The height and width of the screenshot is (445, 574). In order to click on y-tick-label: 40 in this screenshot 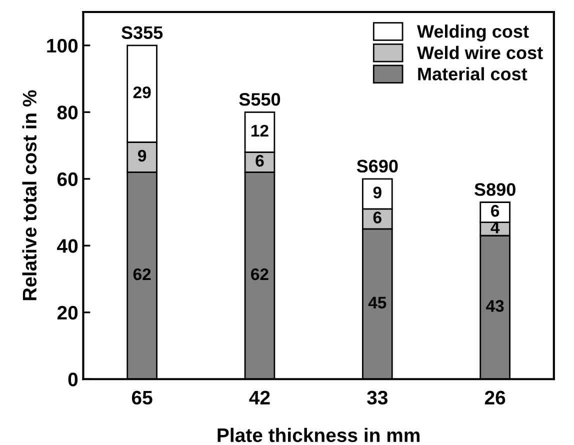, I will do `click(67, 246)`.